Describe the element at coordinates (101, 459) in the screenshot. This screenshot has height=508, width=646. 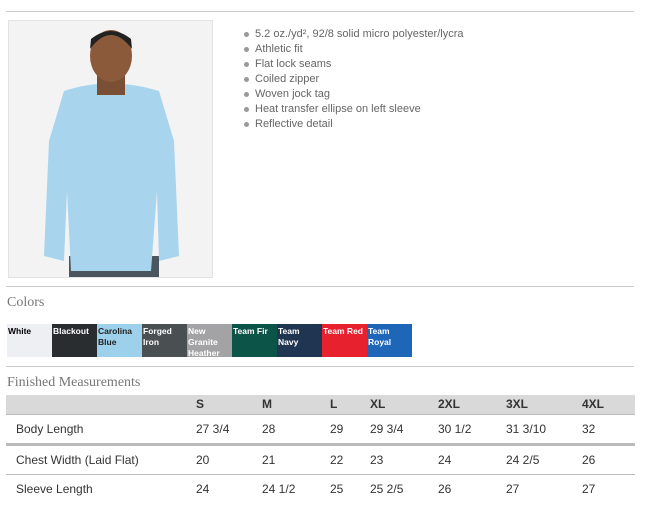
I see `row-label: Chest Width (Laid Flat)` at that location.